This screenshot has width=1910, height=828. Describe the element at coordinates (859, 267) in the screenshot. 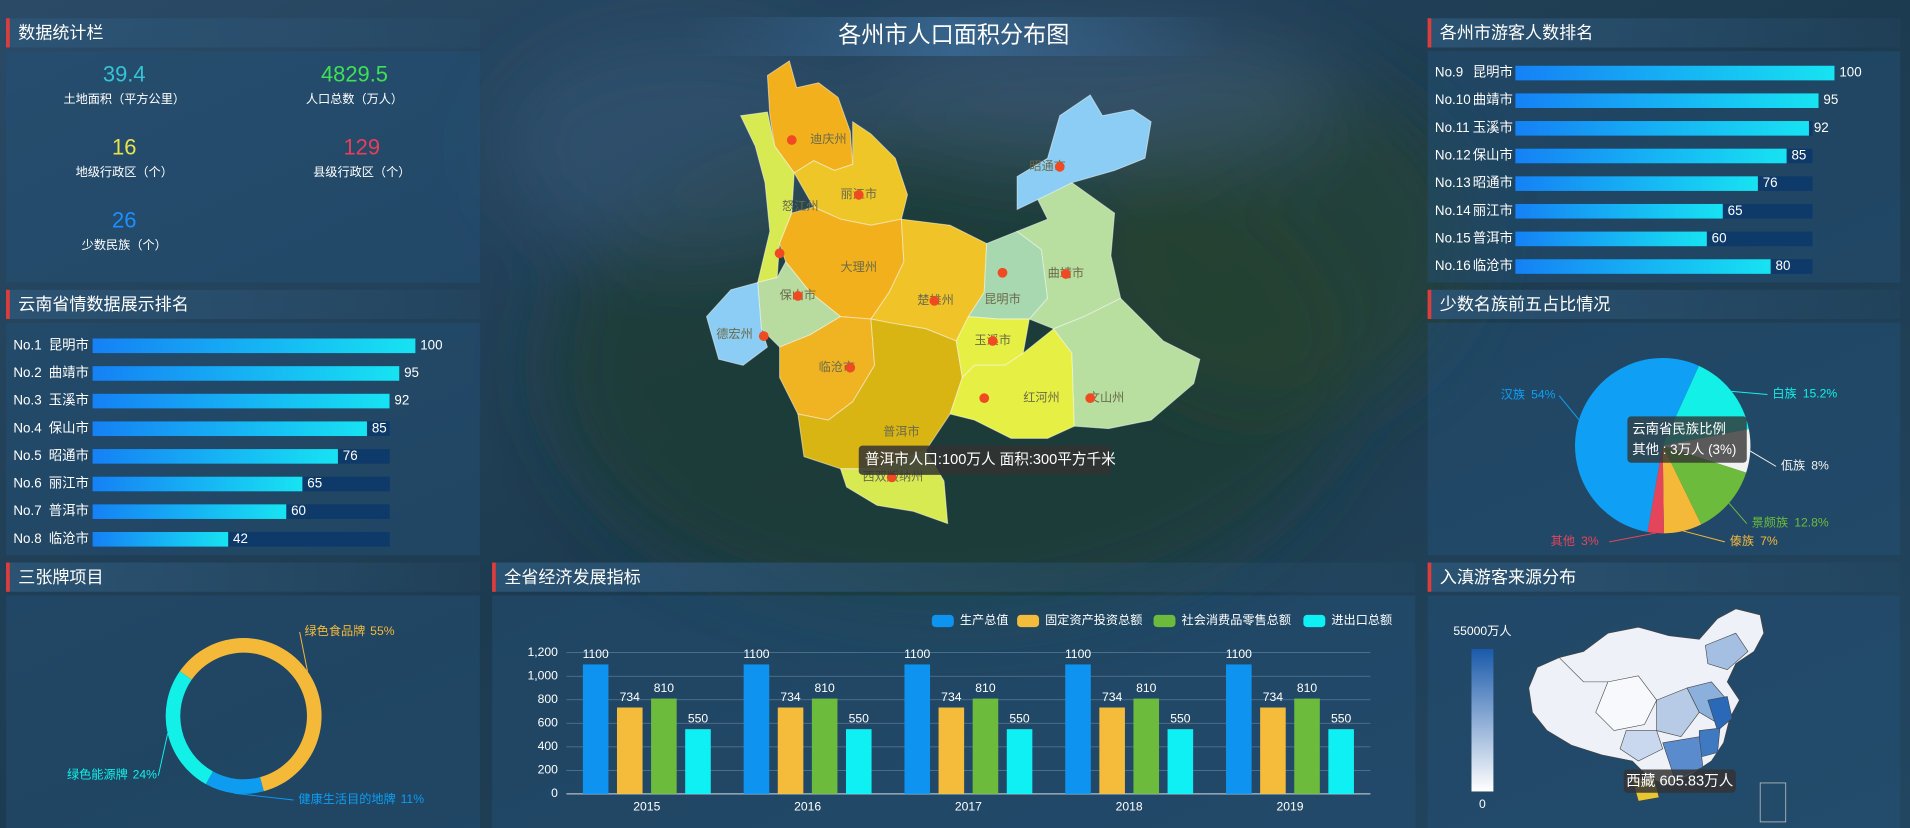

I see `region-label: 大理州` at that location.